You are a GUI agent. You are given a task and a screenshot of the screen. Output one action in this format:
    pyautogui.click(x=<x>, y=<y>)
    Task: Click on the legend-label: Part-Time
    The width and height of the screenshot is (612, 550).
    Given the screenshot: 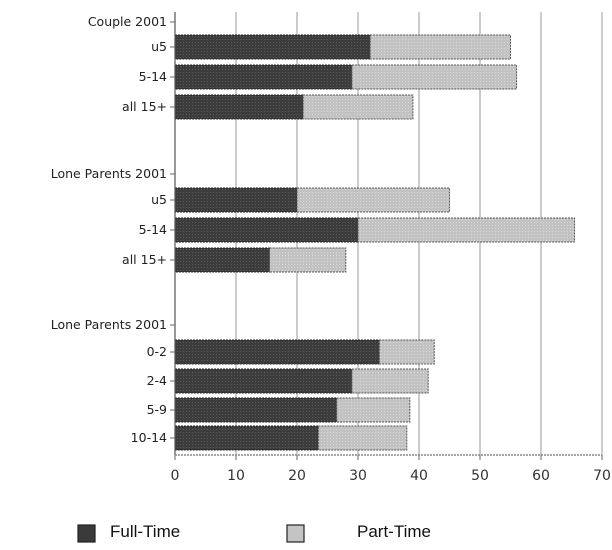 What is the action you would take?
    pyautogui.click(x=394, y=531)
    